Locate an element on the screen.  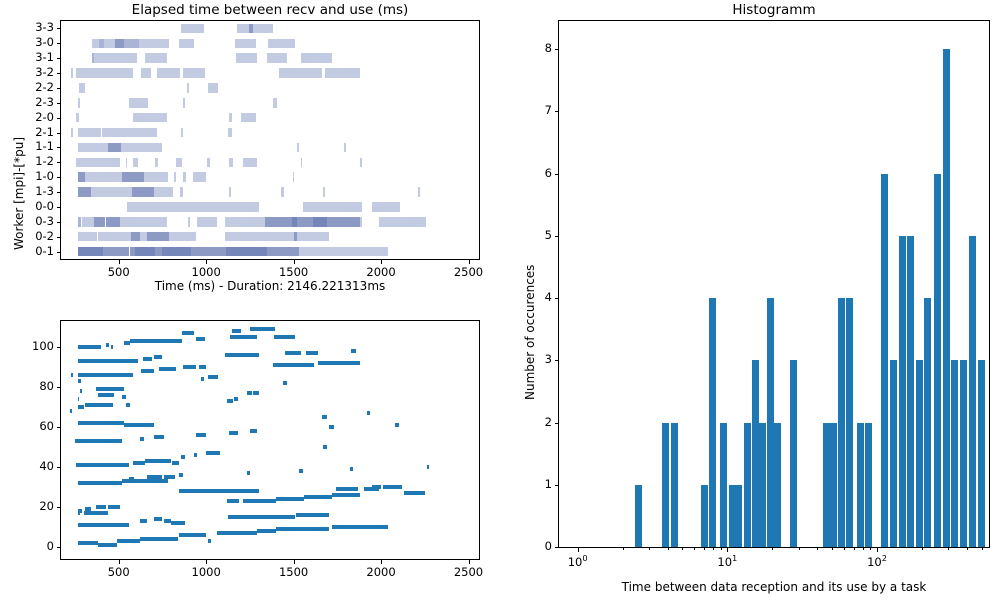
gantt-ytick: 3-1 is located at coordinates (44, 57).